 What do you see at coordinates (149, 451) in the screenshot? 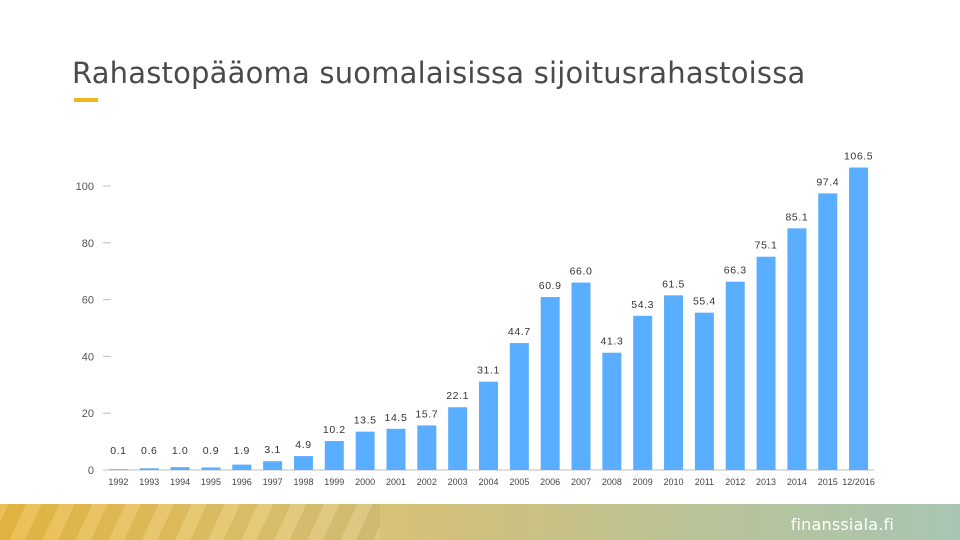
I see `data-label: 0.6` at bounding box center [149, 451].